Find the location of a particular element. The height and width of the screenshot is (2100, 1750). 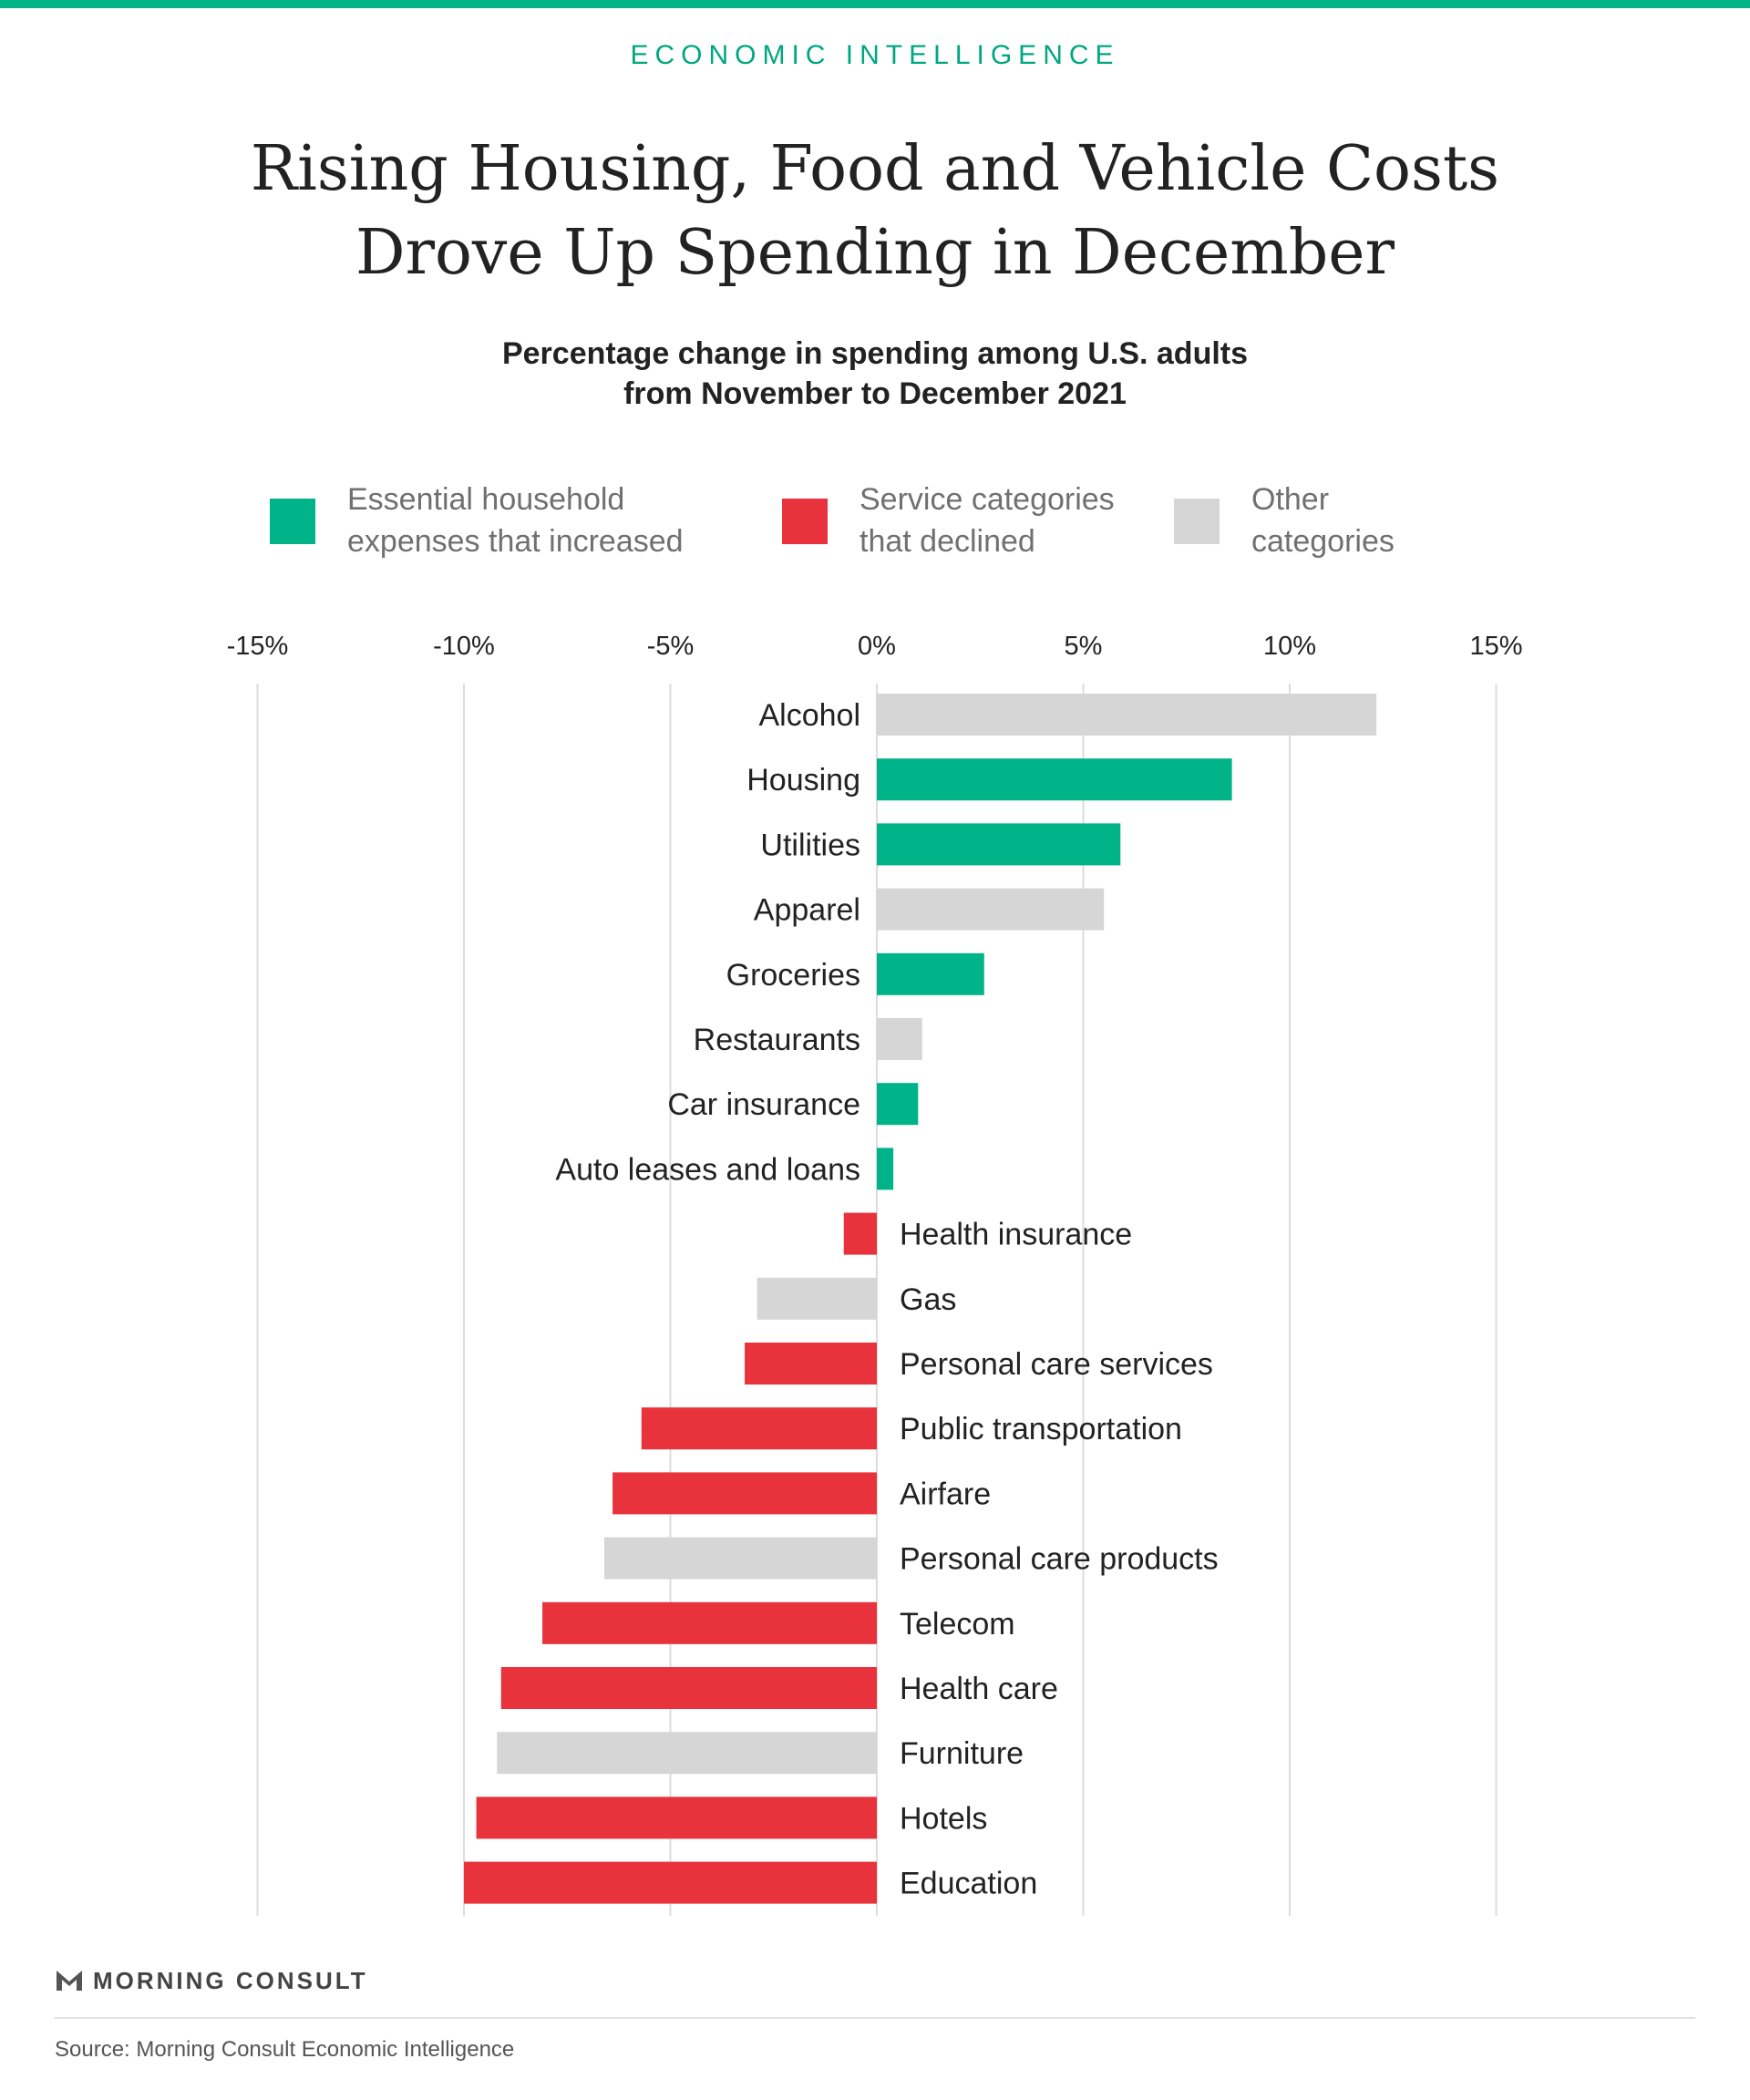

category-label: Utilities is located at coordinates (810, 845).